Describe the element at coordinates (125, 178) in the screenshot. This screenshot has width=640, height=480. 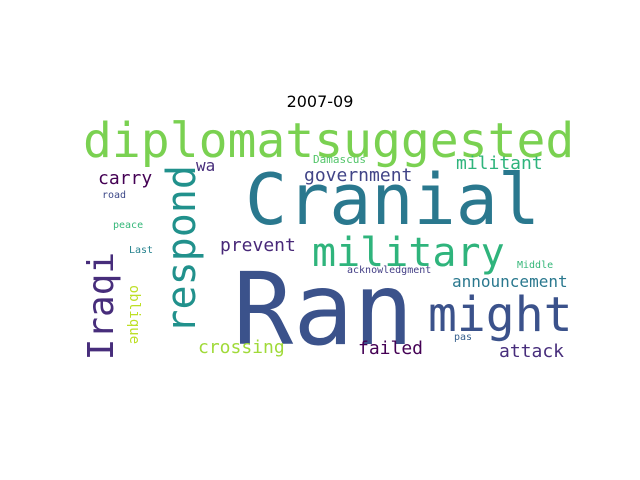
I see `word-carry: carry` at that location.